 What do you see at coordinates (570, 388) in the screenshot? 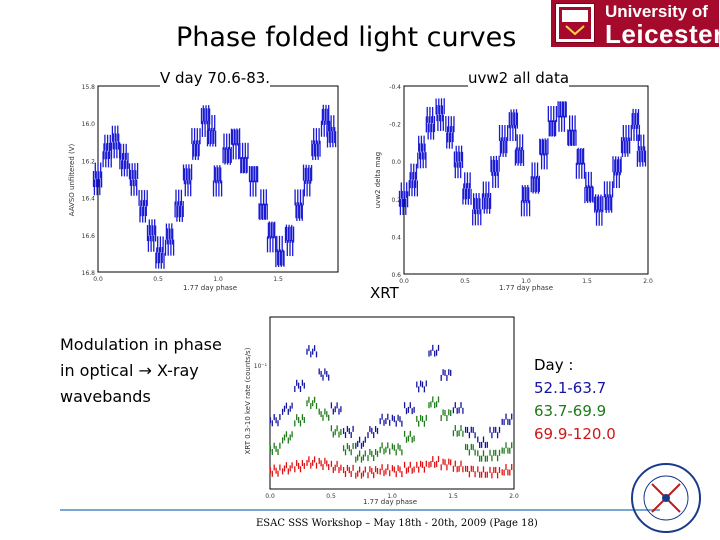
I see `legend-item-1: 52.1-63.7` at bounding box center [570, 388].